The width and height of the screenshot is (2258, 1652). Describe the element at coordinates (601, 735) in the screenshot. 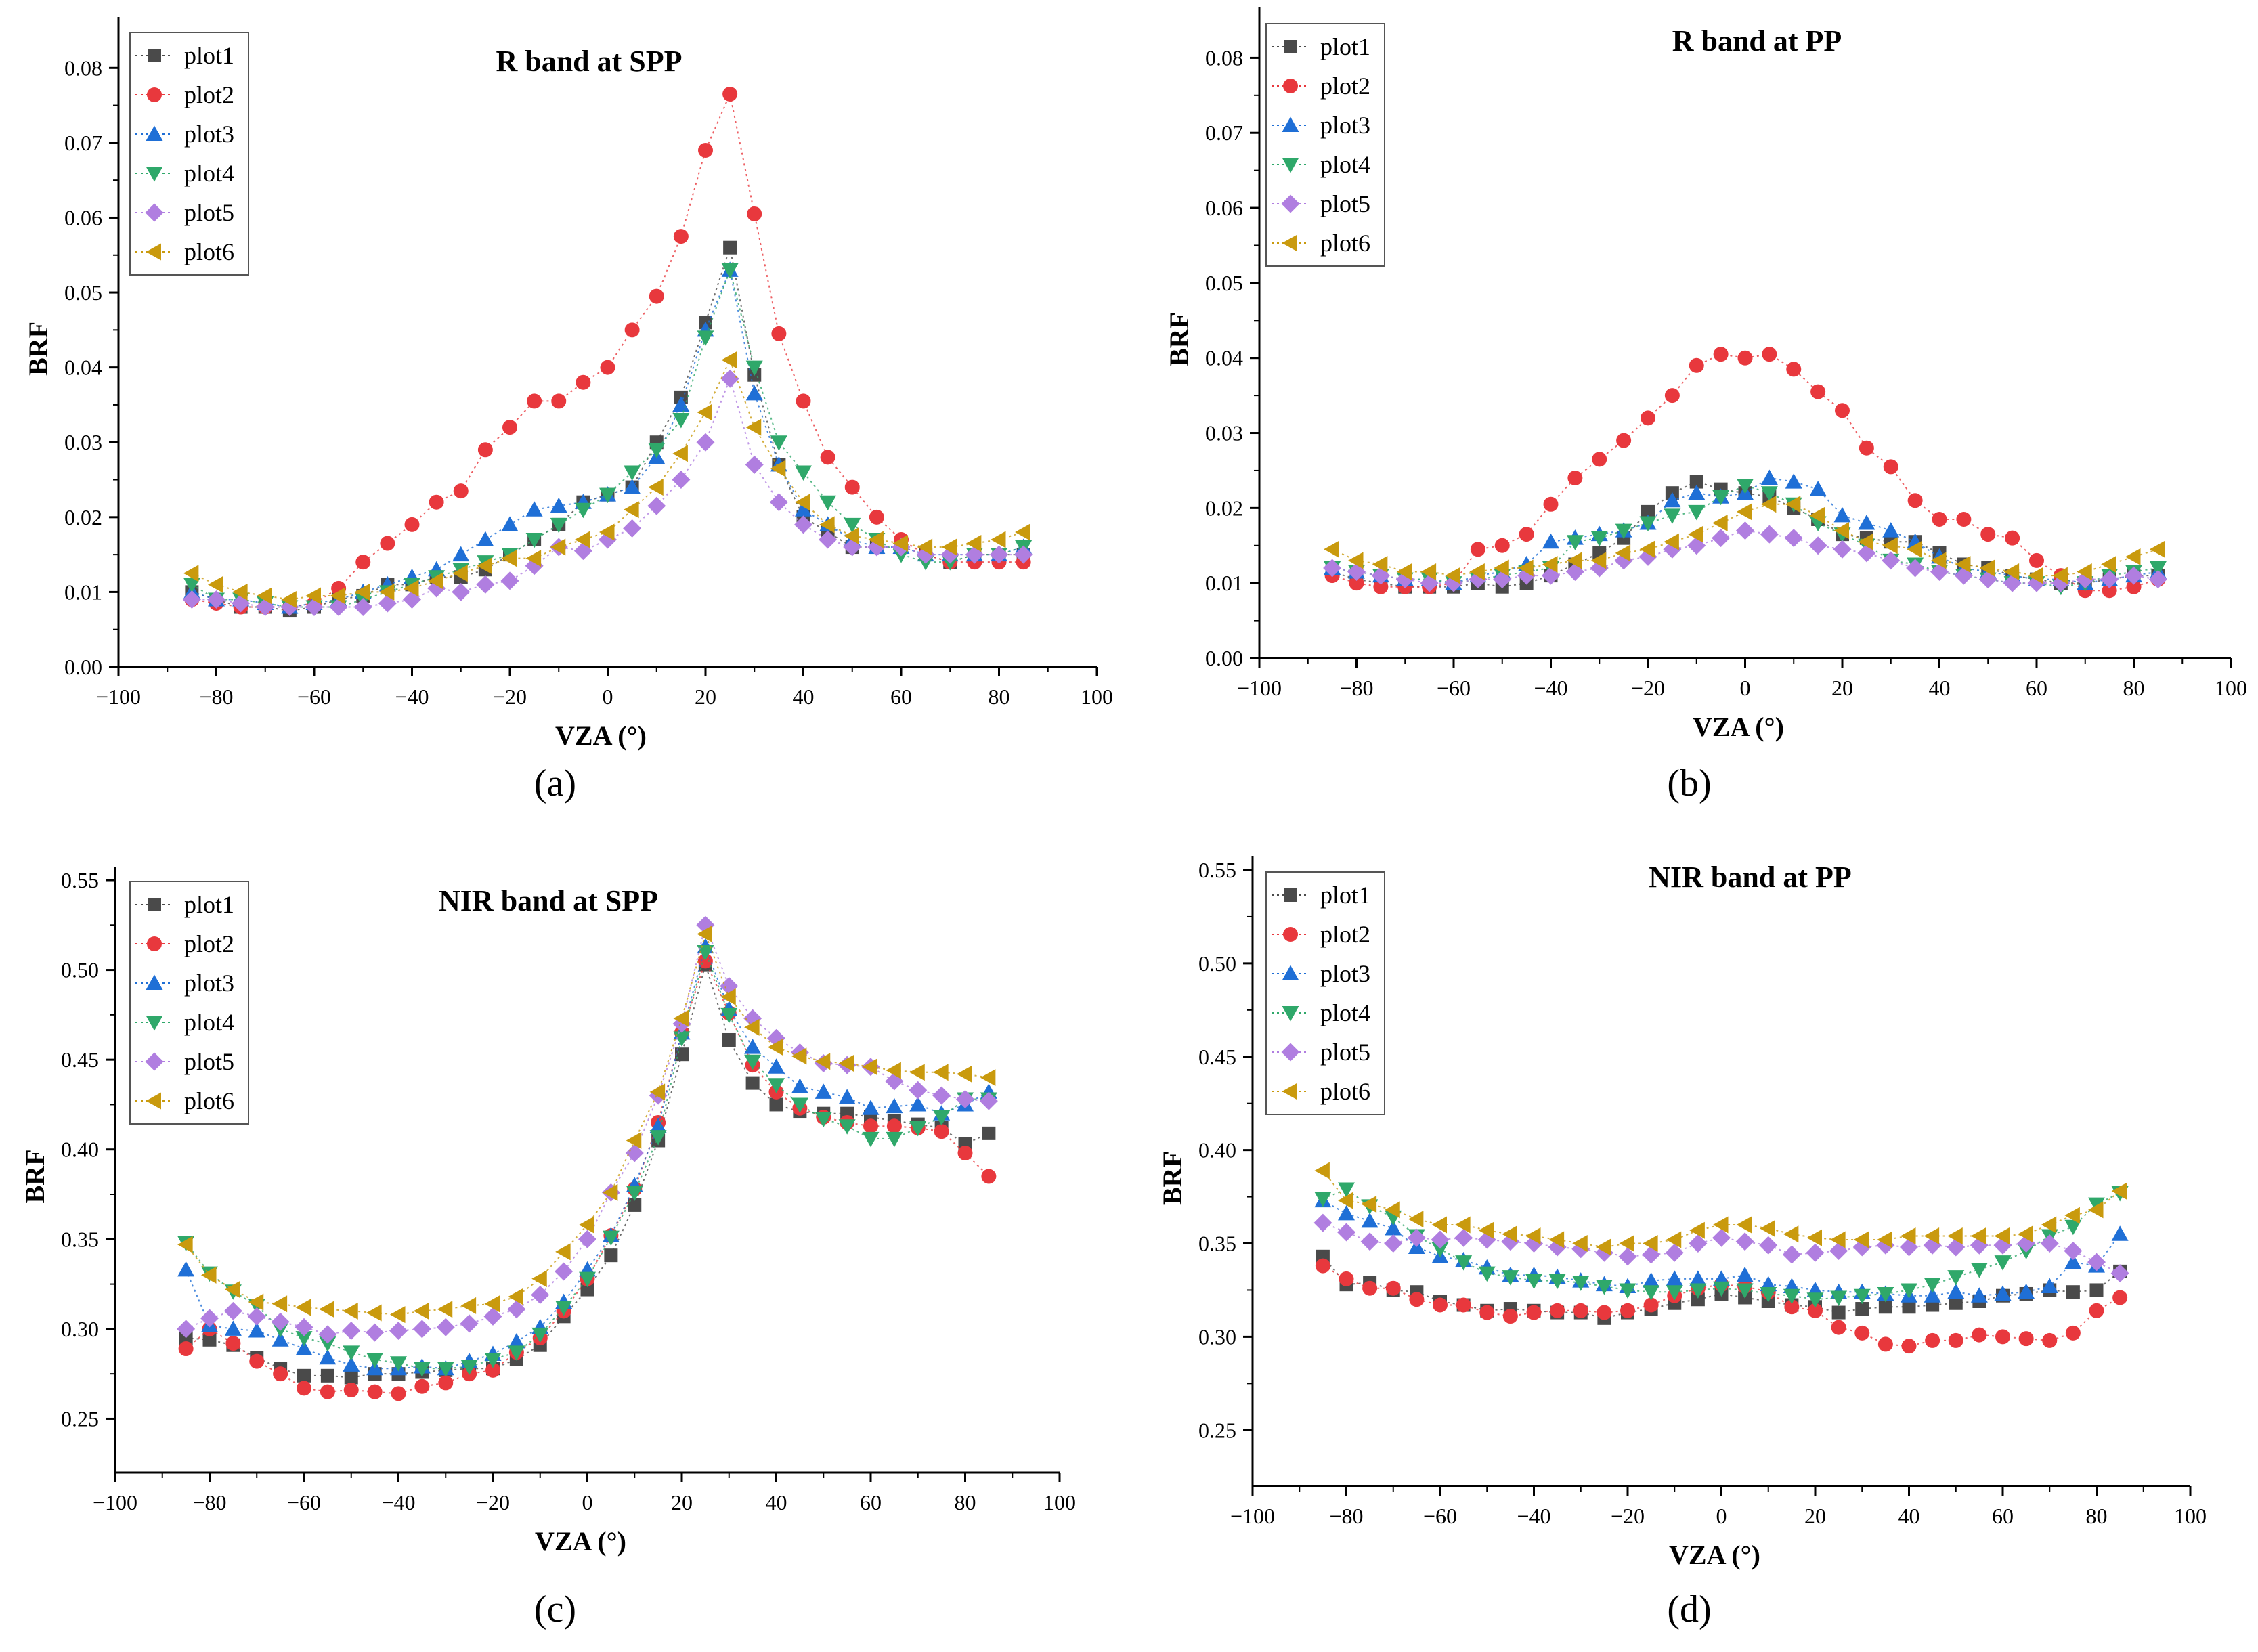

I see `x-axis-label: VZA (°)` at that location.